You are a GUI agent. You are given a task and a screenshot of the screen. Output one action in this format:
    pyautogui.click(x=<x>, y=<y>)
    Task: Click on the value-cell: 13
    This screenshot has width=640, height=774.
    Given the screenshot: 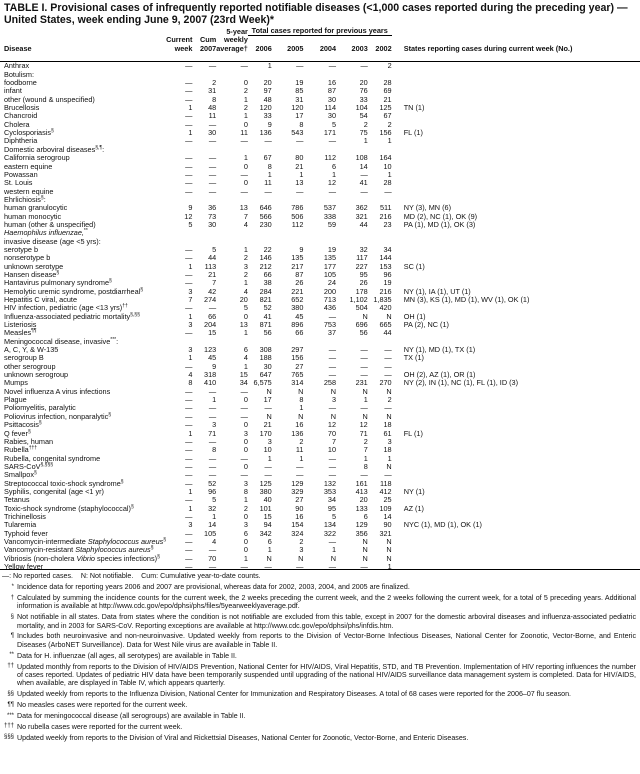 What is the action you would take?
    pyautogui.click(x=299, y=183)
    